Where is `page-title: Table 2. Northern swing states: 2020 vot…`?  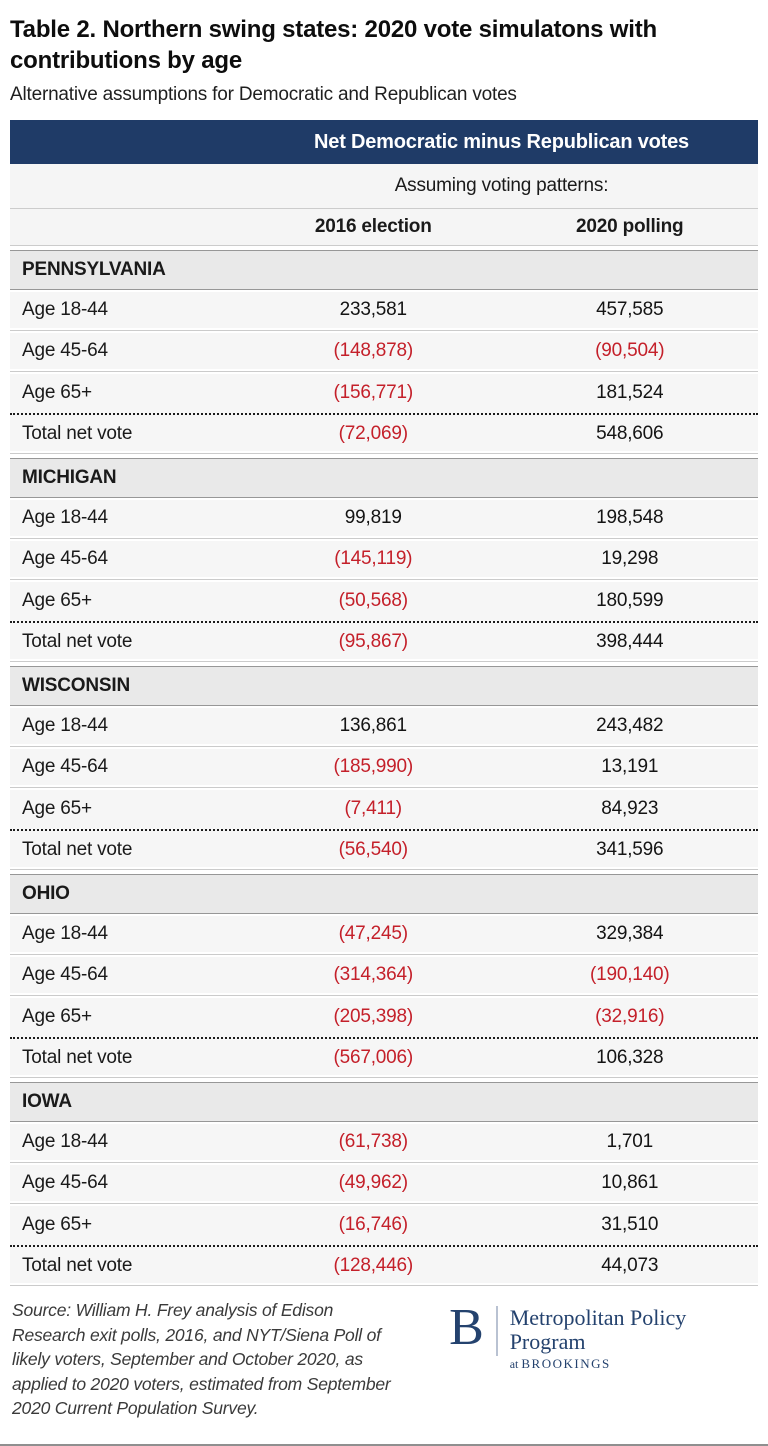 page-title: Table 2. Northern swing states: 2020 vot… is located at coordinates (333, 45).